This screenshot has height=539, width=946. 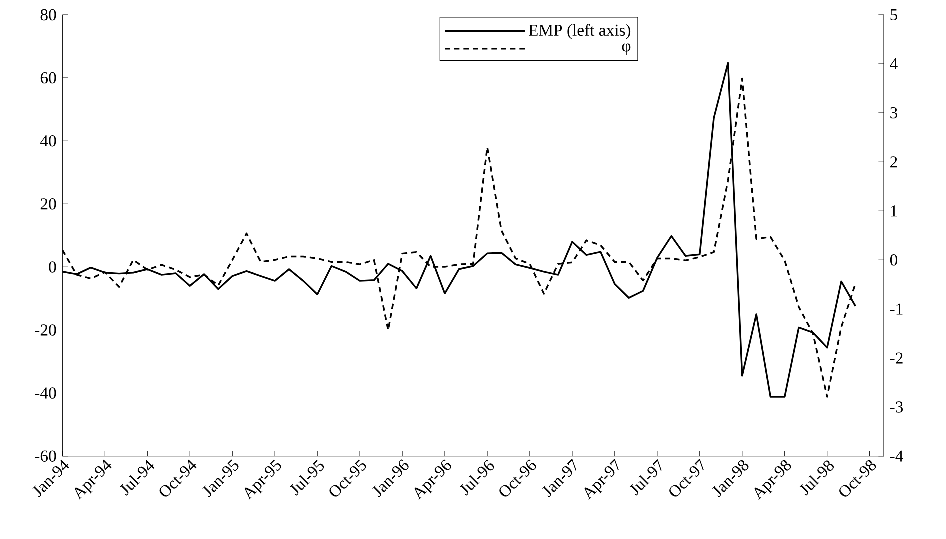 I want to click on y2-tick-label: 2, so click(x=894, y=162).